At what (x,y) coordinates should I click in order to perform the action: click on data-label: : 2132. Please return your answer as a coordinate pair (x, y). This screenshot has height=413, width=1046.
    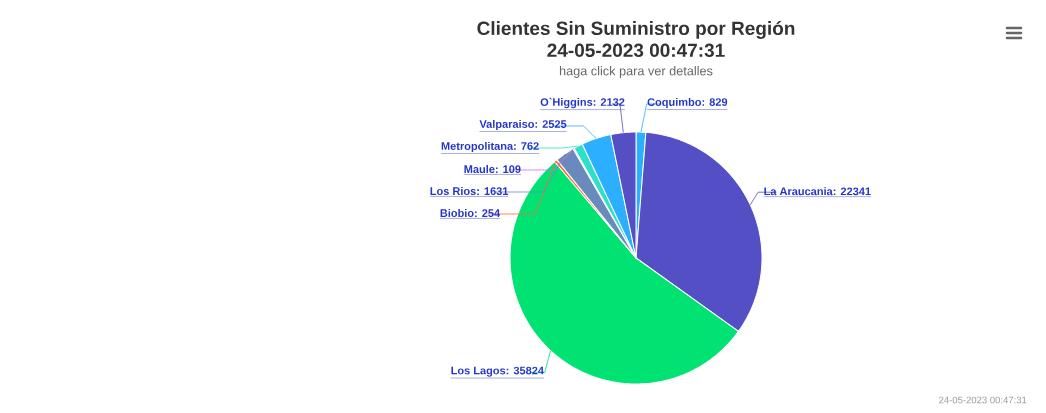
    Looking at the image, I should click on (609, 102).